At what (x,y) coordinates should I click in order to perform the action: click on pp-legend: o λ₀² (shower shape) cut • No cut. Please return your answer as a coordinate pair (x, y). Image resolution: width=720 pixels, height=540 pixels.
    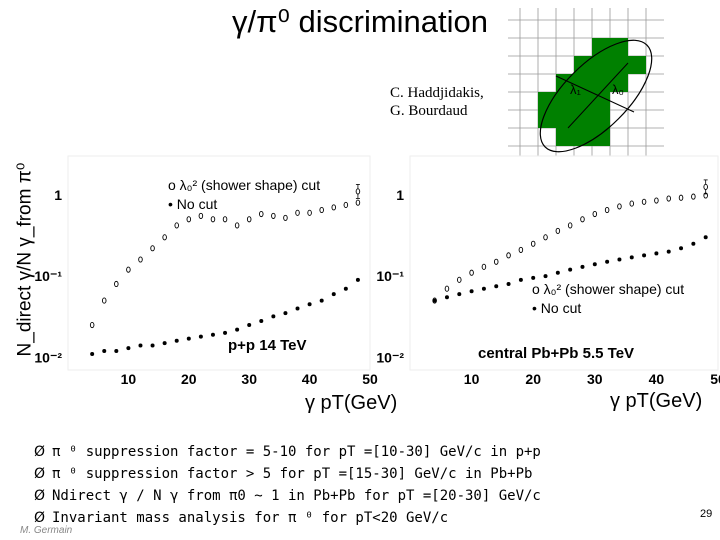
    Looking at the image, I should click on (244, 195).